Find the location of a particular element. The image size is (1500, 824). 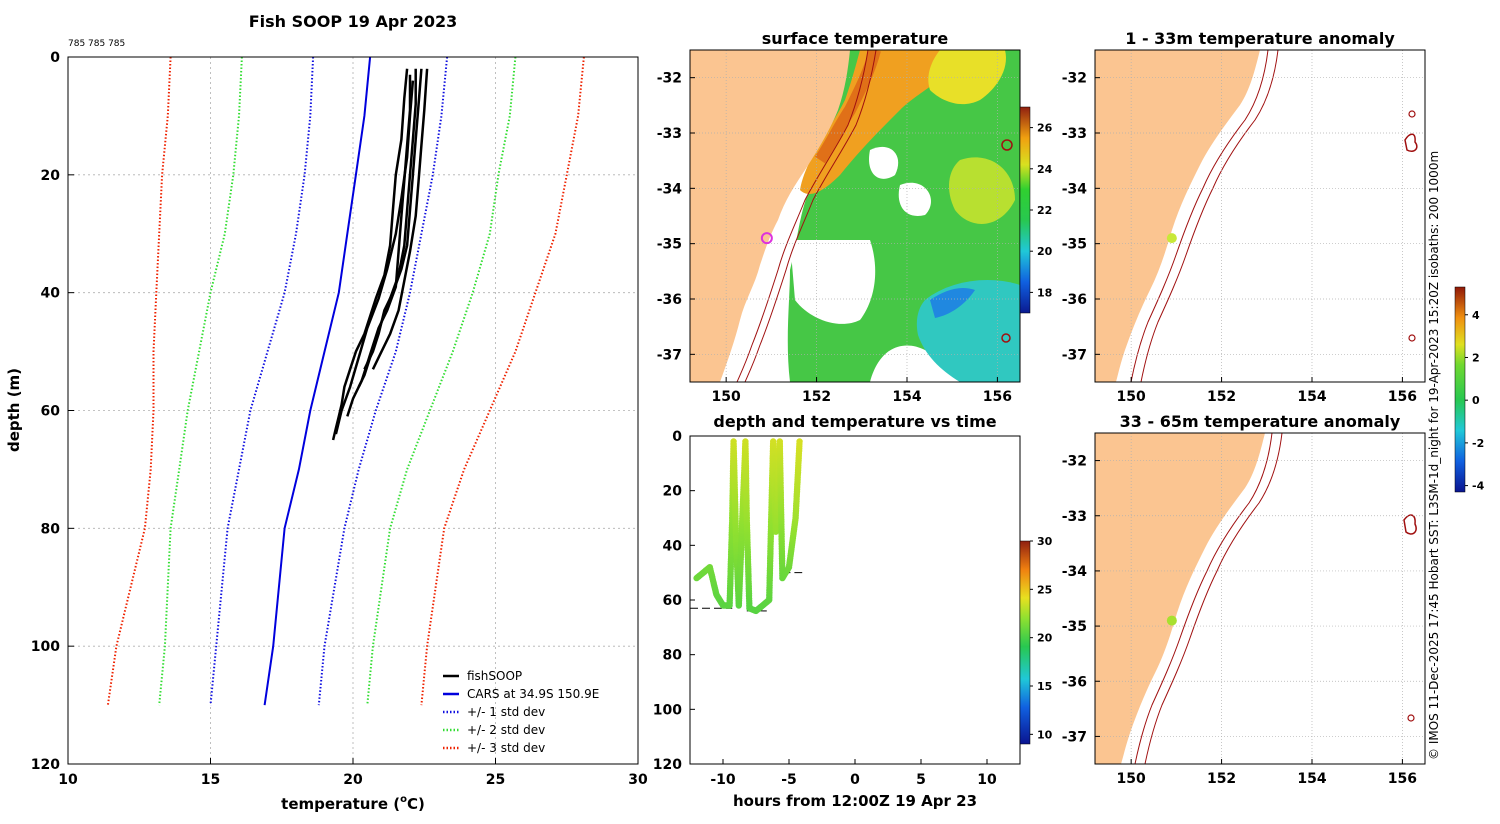

profile-xlabel: temperature (oC) is located at coordinates (353, 803).